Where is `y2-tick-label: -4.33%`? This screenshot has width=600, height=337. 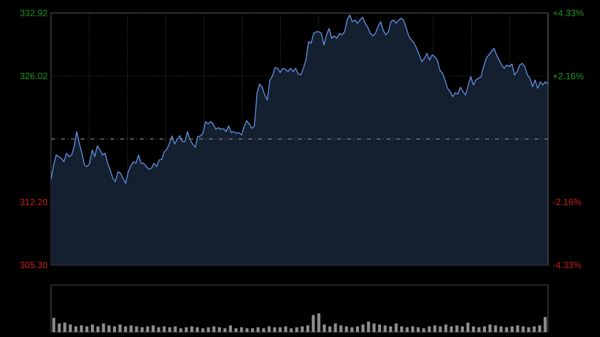 y2-tick-label: -4.33% is located at coordinates (567, 265).